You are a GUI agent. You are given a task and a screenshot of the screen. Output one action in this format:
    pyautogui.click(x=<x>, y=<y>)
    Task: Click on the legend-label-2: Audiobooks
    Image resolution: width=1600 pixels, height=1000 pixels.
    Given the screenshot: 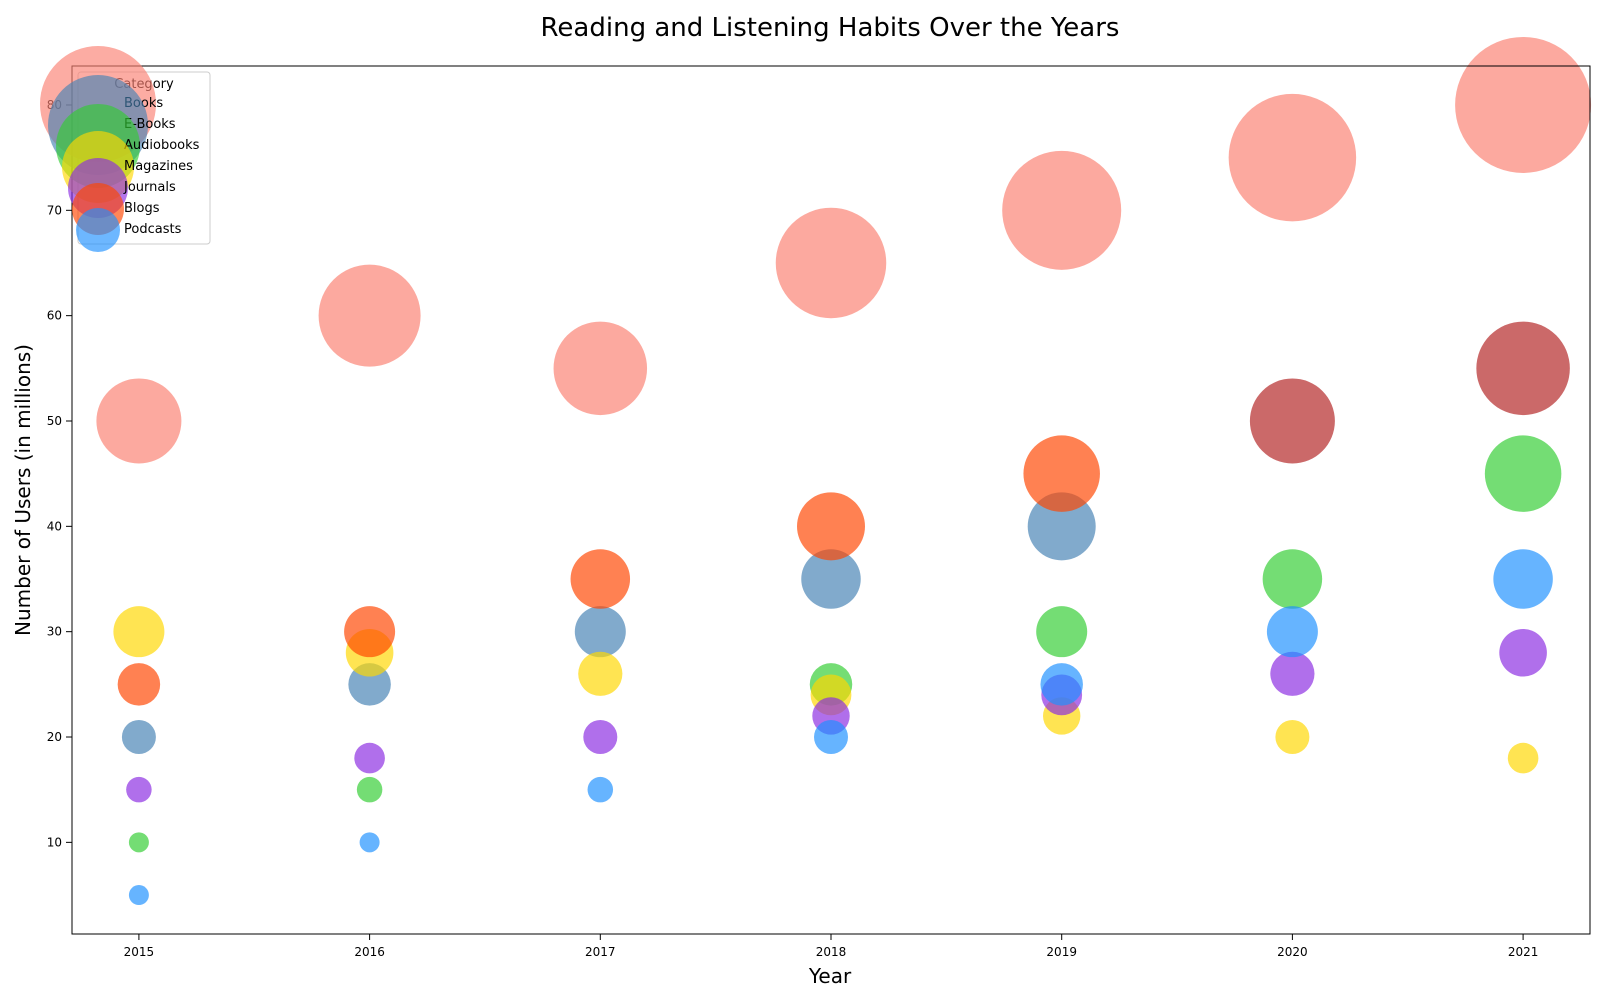 What is the action you would take?
    pyautogui.click(x=162, y=145)
    